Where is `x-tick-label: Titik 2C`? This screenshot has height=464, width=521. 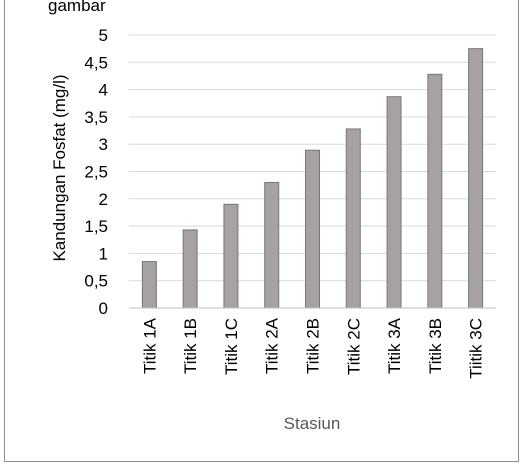 x-tick-label: Titik 2C is located at coordinates (353, 346).